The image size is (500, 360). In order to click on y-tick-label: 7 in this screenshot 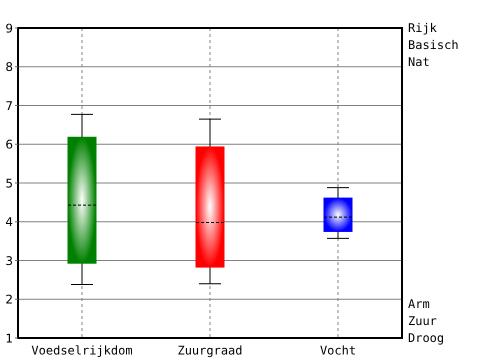, I will do `click(9, 105)`.